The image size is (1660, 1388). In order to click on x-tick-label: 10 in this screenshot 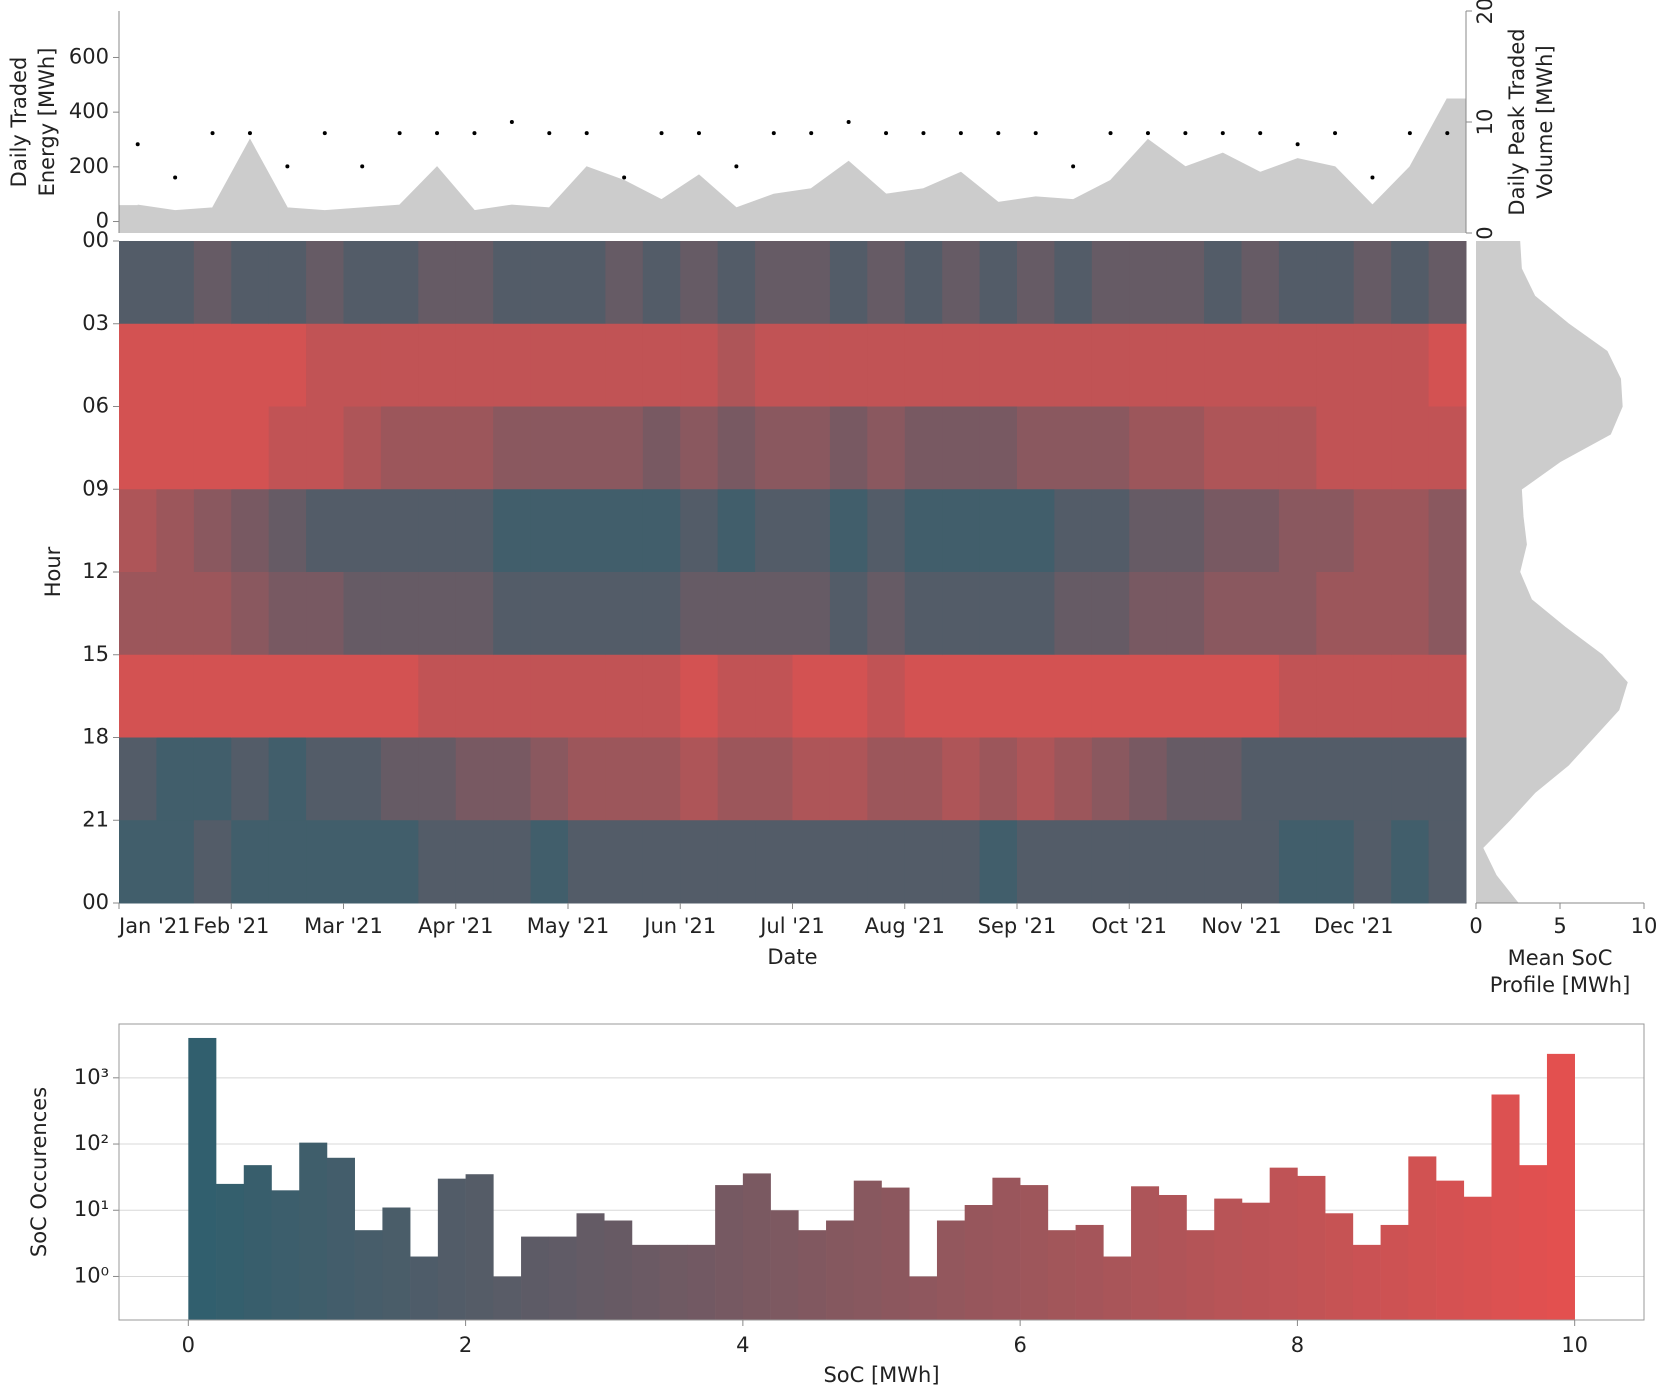, I will do `click(1644, 926)`.